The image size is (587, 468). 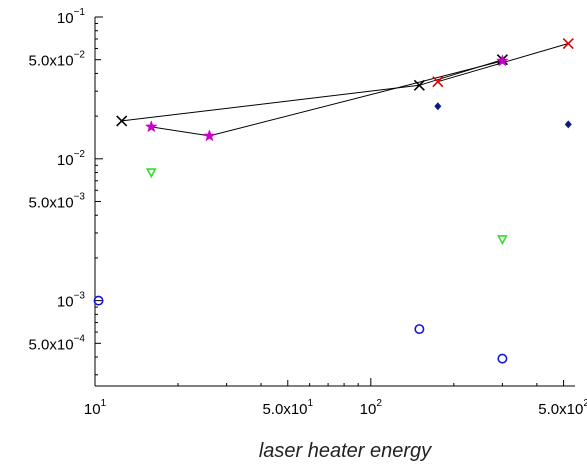 I want to click on x-tick-label: 10¹, so click(x=95, y=408).